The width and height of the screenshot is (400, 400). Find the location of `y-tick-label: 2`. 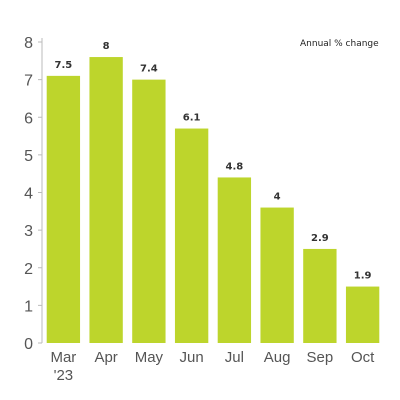

y-tick-label: 2 is located at coordinates (28, 269).